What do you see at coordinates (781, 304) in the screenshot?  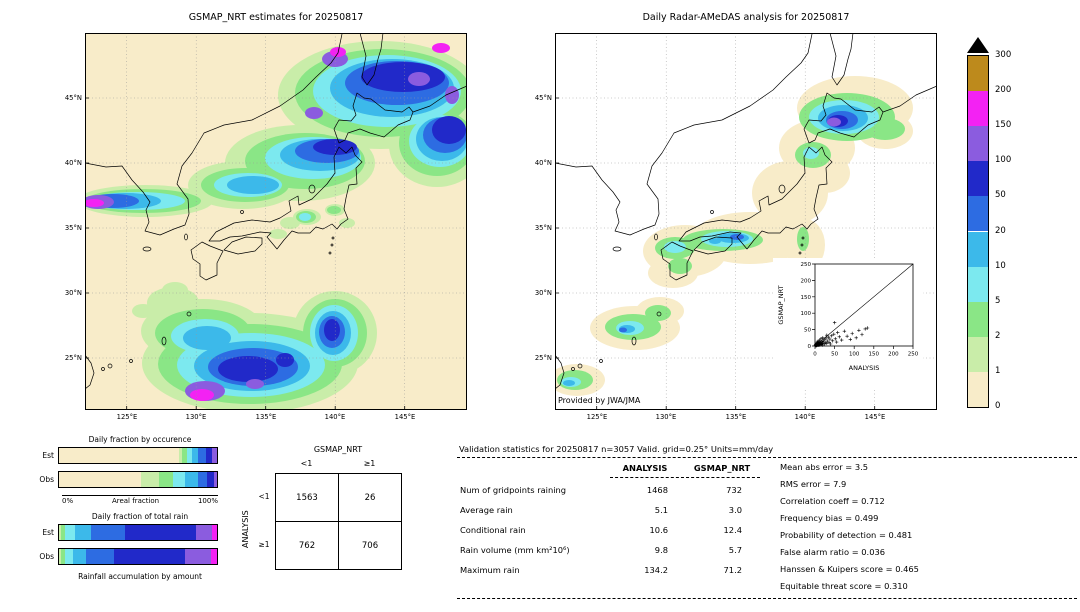 I see `inset-ylabel: GSMAP_NRT` at bounding box center [781, 304].